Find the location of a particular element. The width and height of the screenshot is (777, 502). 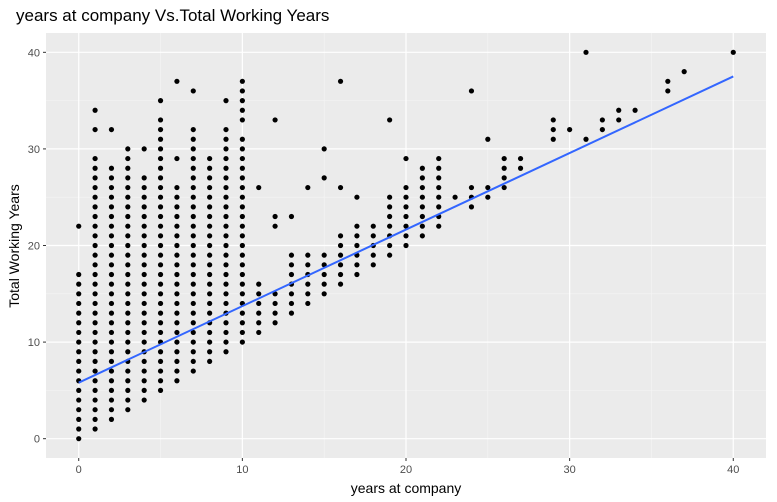

x-tick-label: 0 is located at coordinates (79, 470).